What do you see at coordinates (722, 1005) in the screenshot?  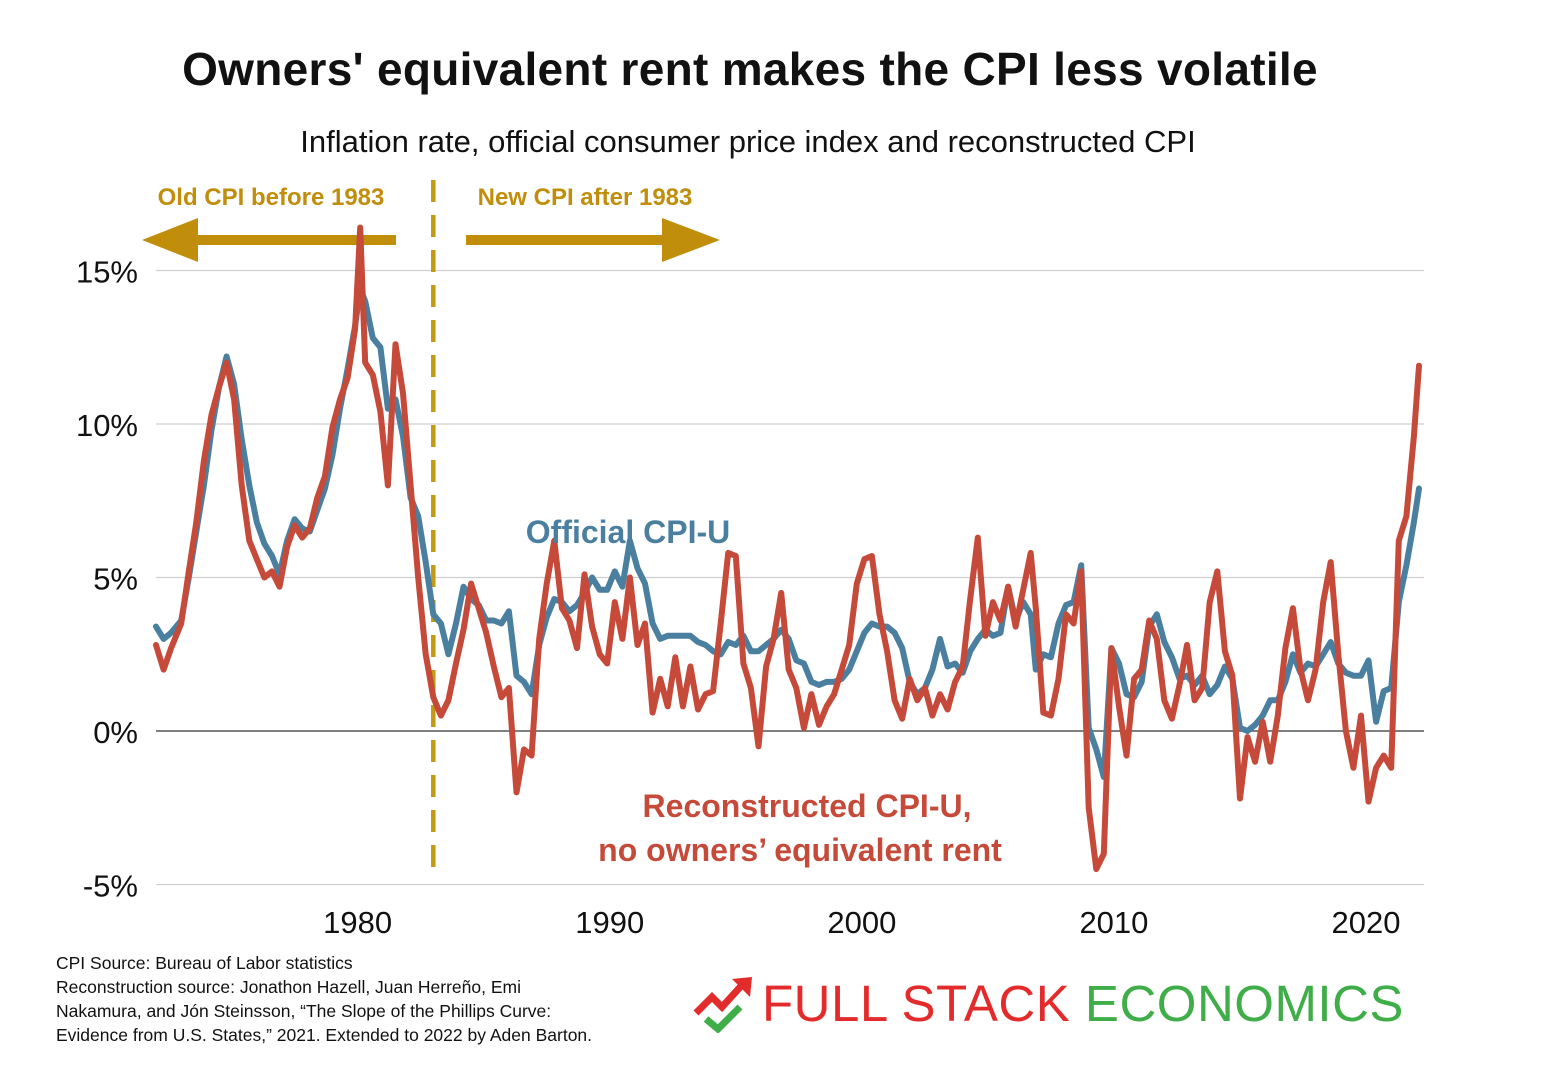 I see `trend-arrow-check-icon` at bounding box center [722, 1005].